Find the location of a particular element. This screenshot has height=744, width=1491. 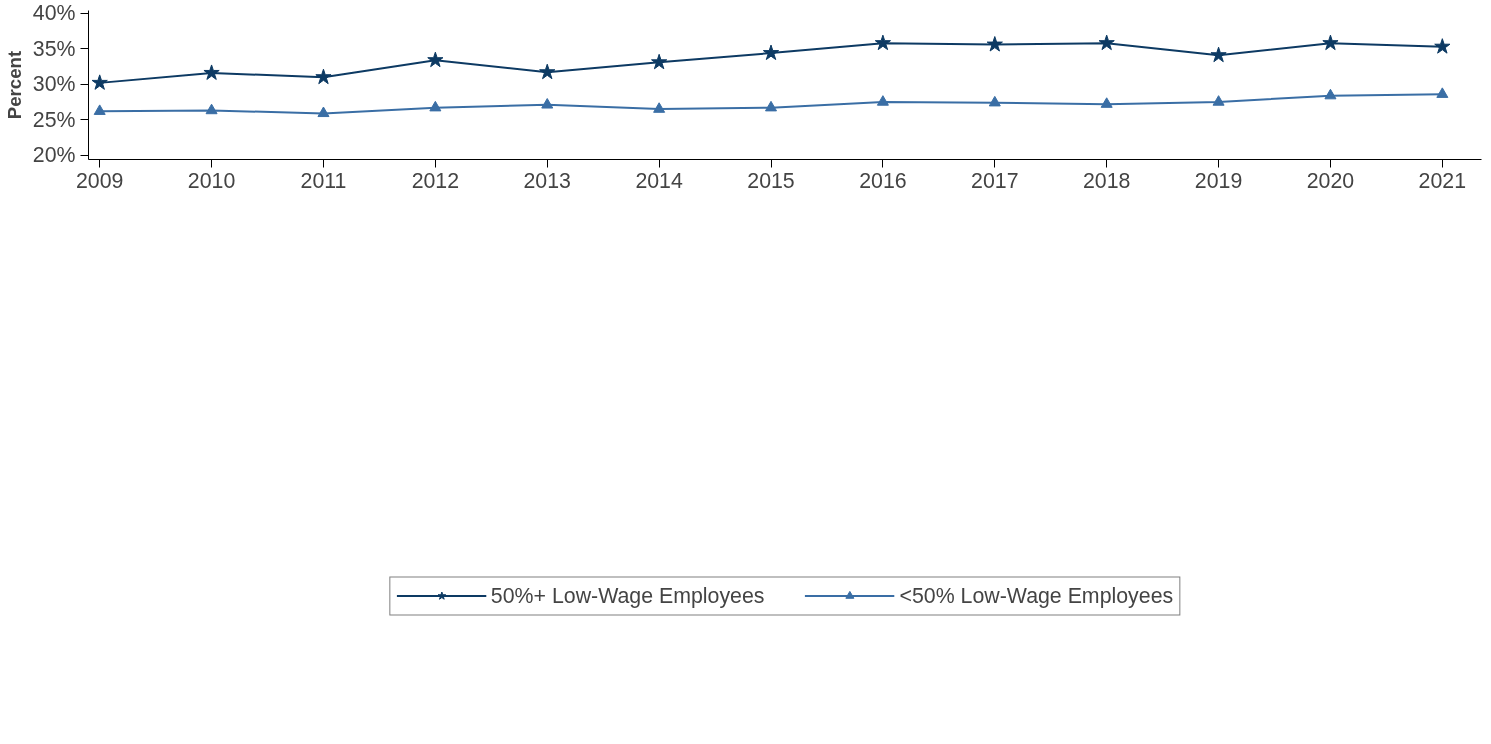

x-tick-label: 2014 is located at coordinates (659, 180).